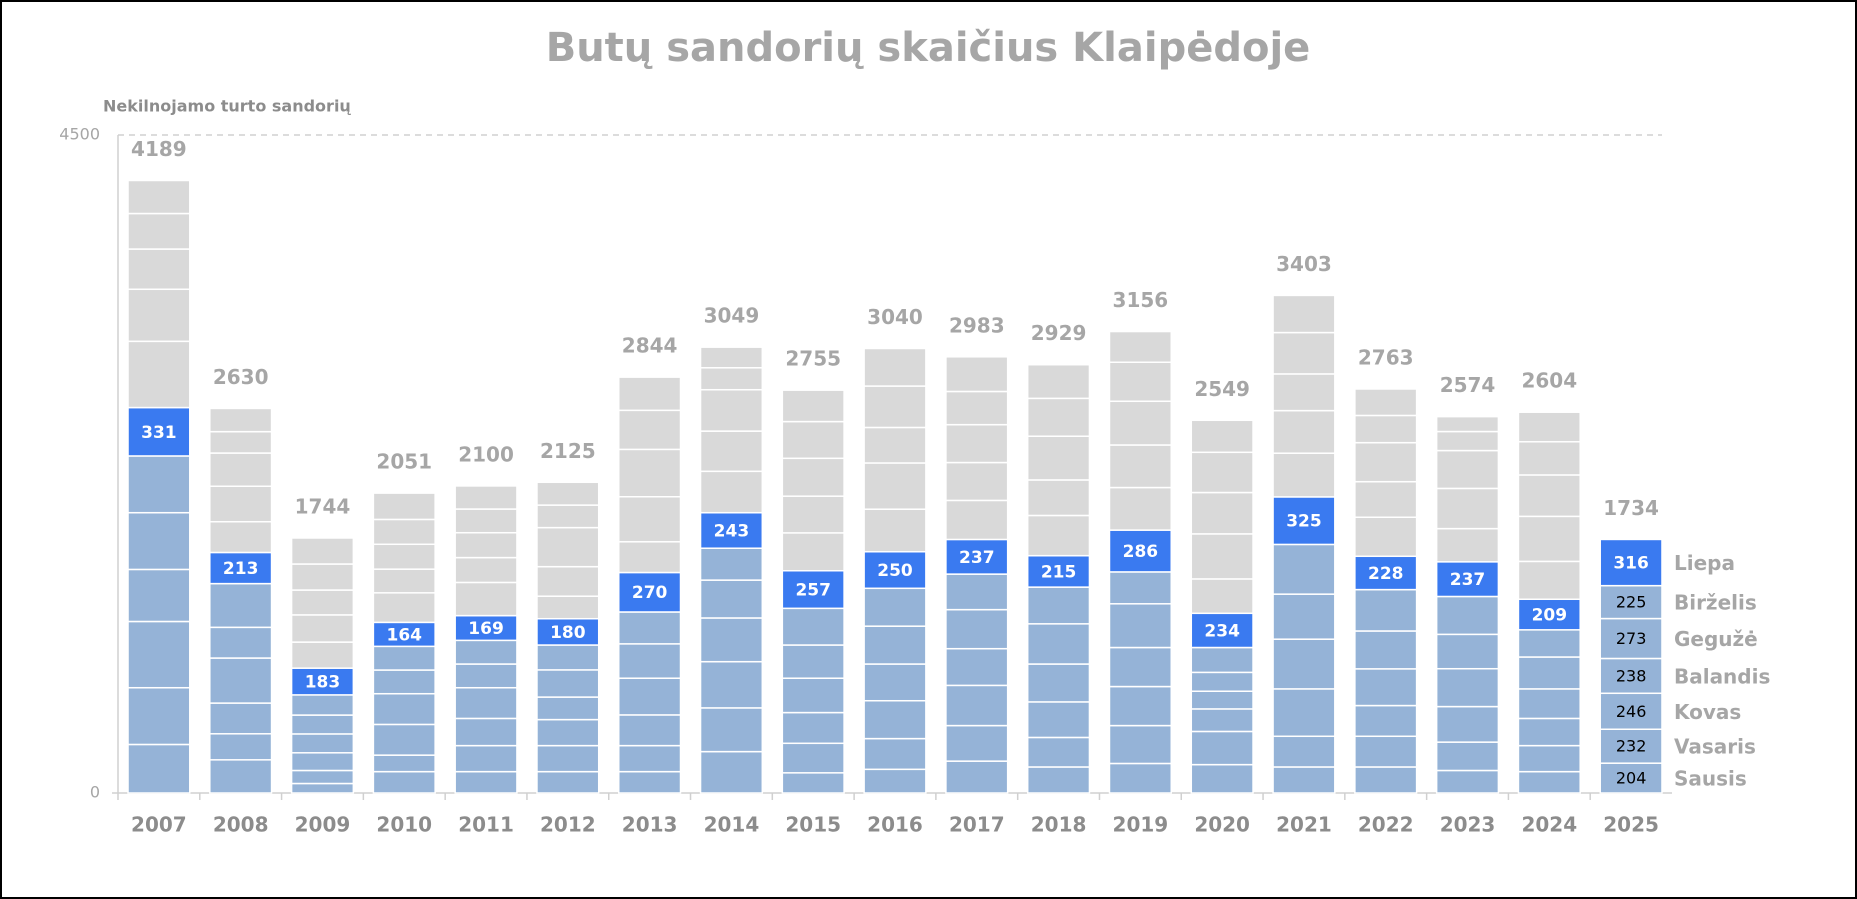  What do you see at coordinates (977, 825) in the screenshot?
I see `x-tick-label: 2017` at bounding box center [977, 825].